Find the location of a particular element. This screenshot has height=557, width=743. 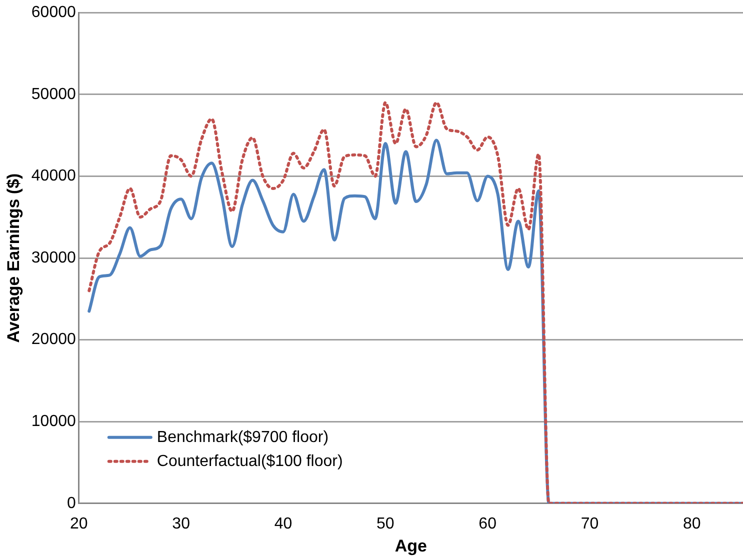

x-tick-label: 50 is located at coordinates (385, 523).